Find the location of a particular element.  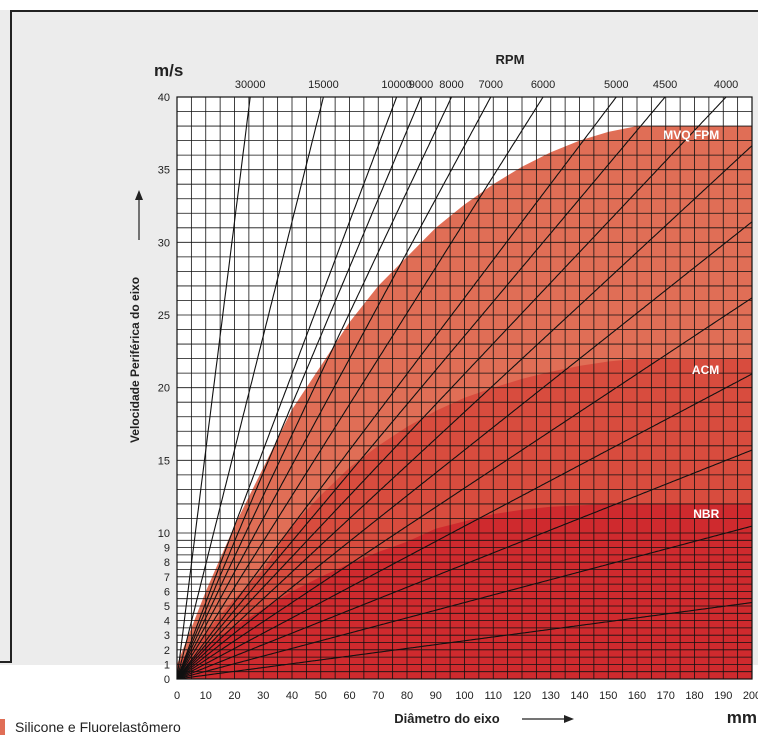

top-axis-label: RPM is located at coordinates (510, 59).